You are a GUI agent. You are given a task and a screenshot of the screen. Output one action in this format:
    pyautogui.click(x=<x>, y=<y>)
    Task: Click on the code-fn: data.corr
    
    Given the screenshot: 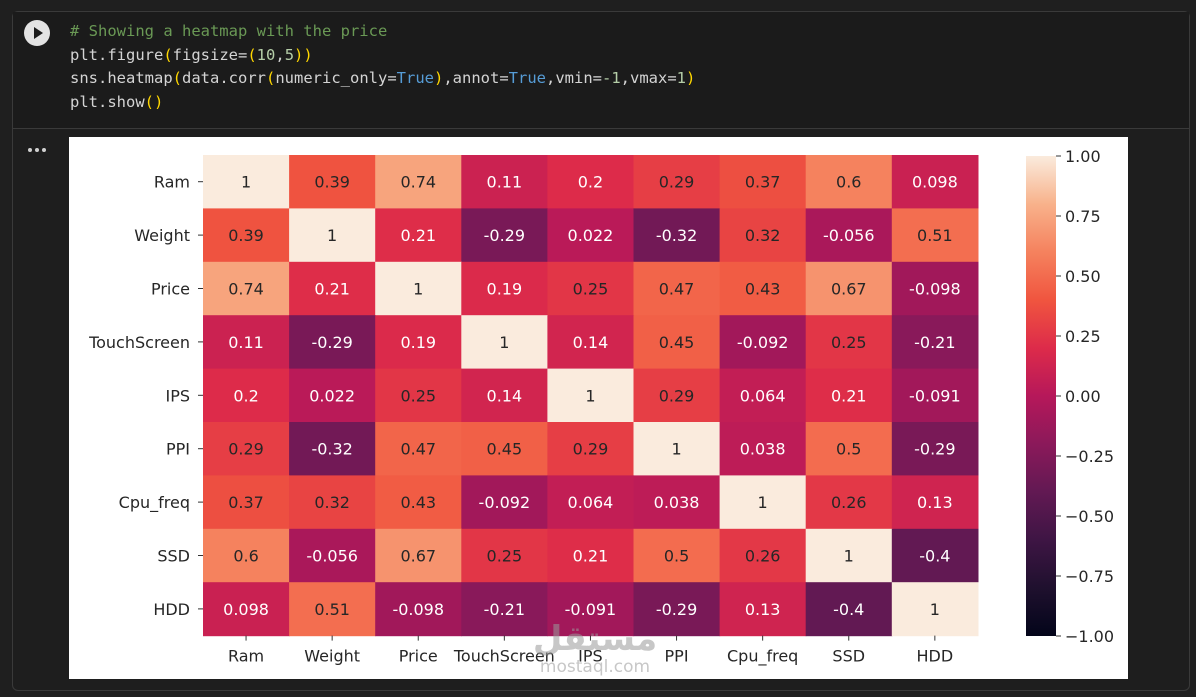 What is the action you would take?
    pyautogui.click(x=224, y=78)
    